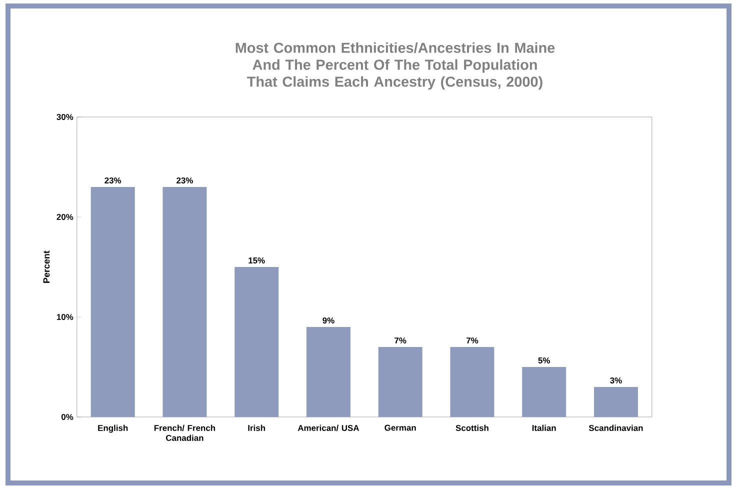  What do you see at coordinates (329, 428) in the screenshot?
I see `x-tick-label: American/ USA` at bounding box center [329, 428].